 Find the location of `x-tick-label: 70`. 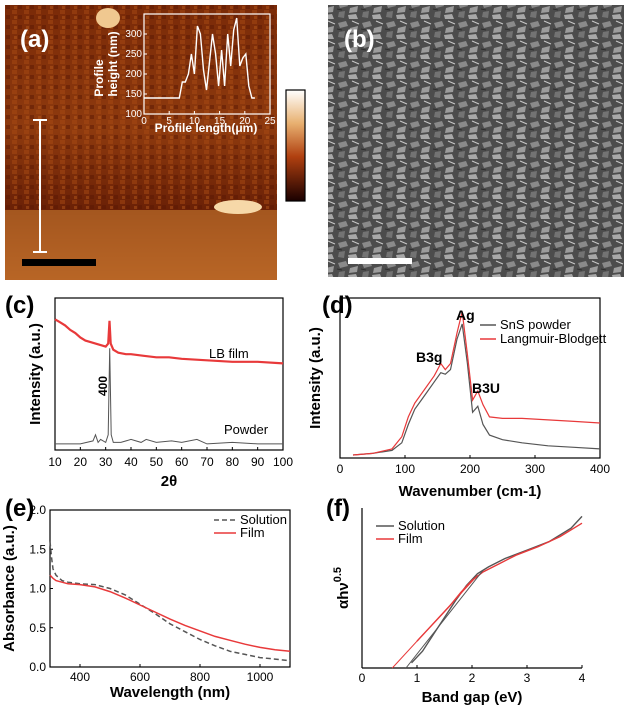

x-tick-label: 70 is located at coordinates (207, 462).